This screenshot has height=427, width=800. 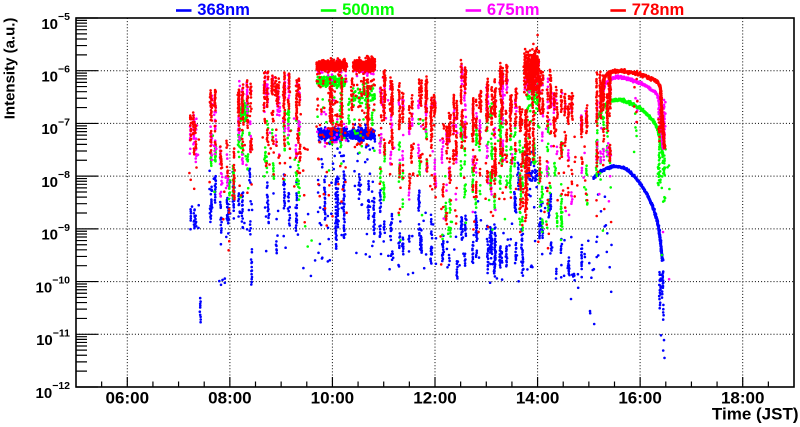 What do you see at coordinates (639, 398) in the screenshot?
I see `svg-text: 16:00` at bounding box center [639, 398].